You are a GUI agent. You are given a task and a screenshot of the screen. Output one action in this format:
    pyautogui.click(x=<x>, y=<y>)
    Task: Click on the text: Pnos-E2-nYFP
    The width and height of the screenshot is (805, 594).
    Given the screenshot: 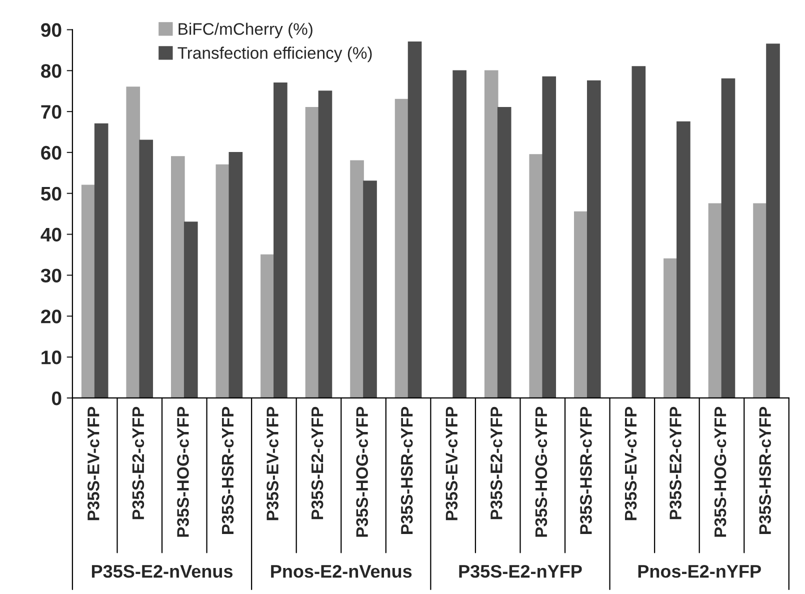 What is the action you would take?
    pyautogui.click(x=699, y=571)
    